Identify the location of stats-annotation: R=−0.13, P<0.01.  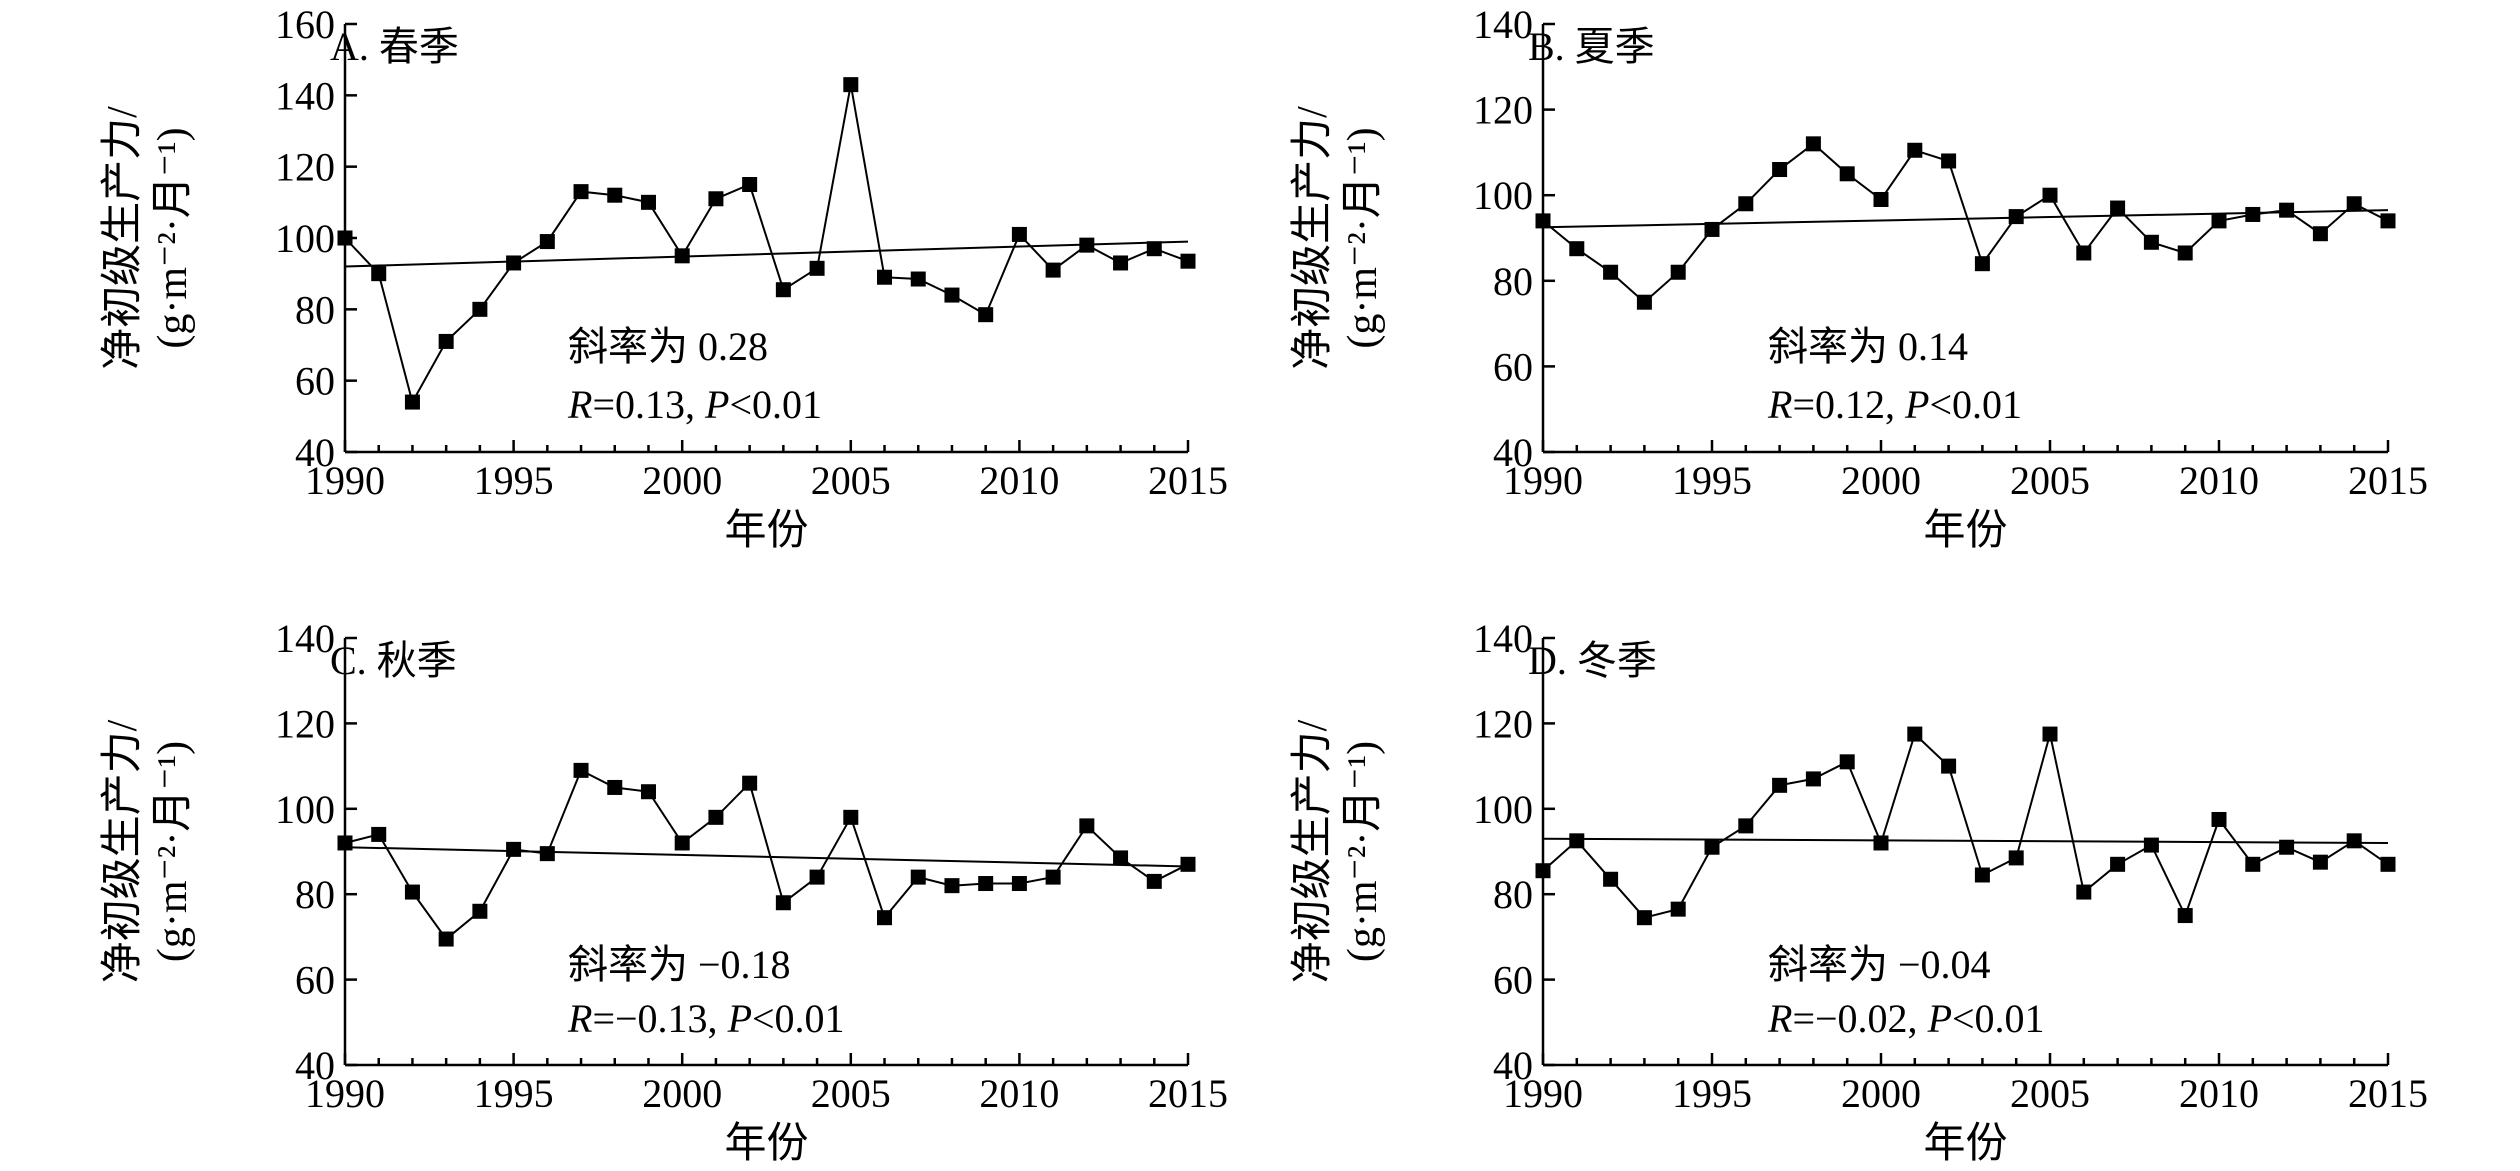
(706, 1018).